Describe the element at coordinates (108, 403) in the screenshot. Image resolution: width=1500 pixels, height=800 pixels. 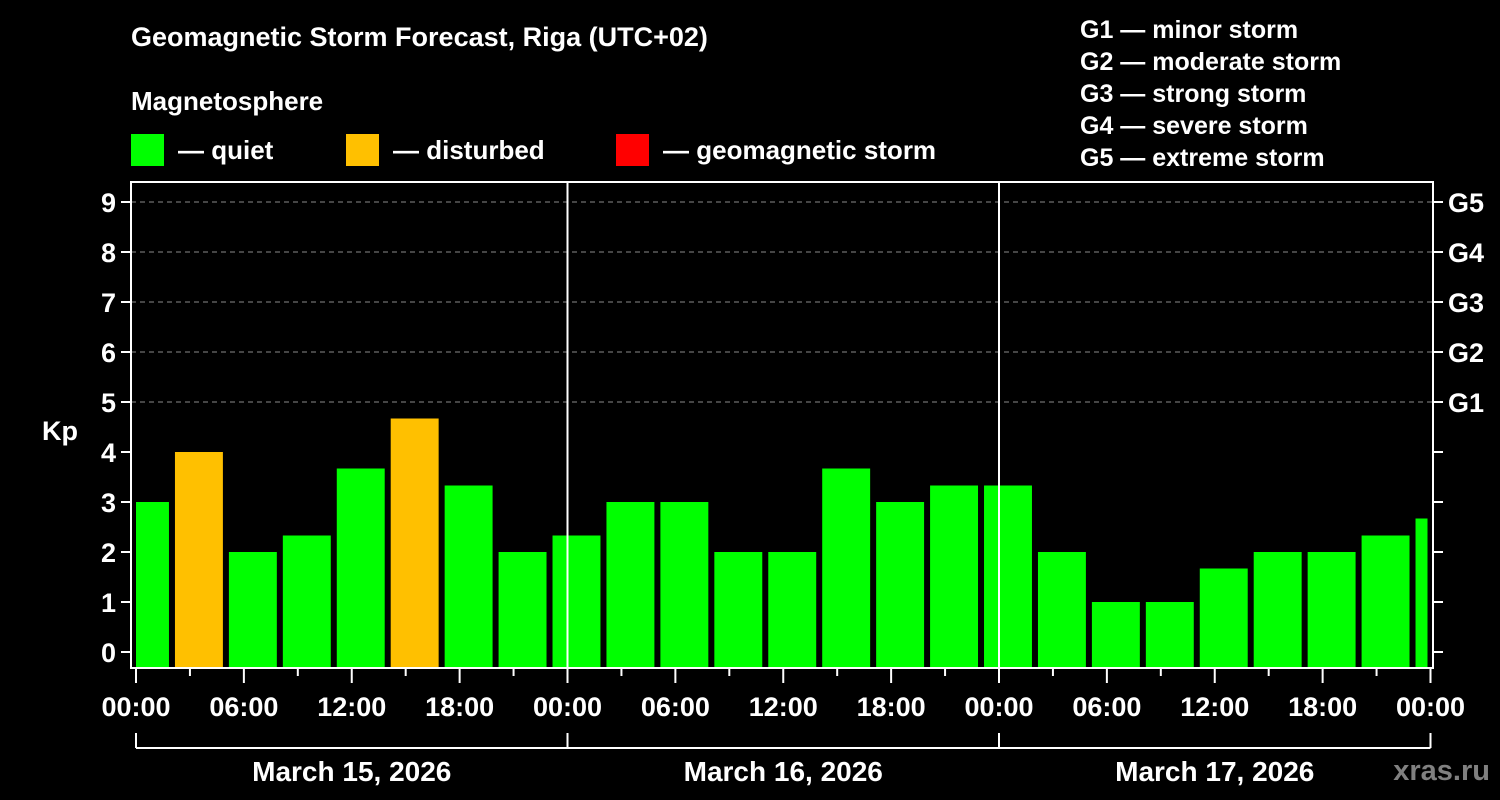
I see `y-tick-label: 5` at that location.